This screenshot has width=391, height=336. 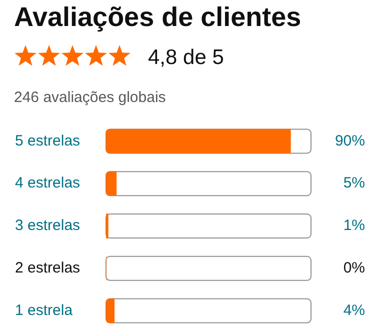 What do you see at coordinates (186, 58) in the screenshot?
I see `chart-subtitle: 4,8 de 5` at bounding box center [186, 58].